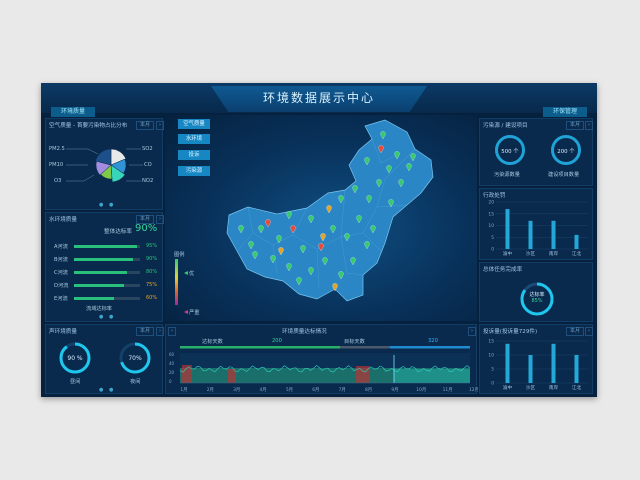 This screenshot has height=480, width=640. I want to click on water-row-label: D河流, so click(61, 286).